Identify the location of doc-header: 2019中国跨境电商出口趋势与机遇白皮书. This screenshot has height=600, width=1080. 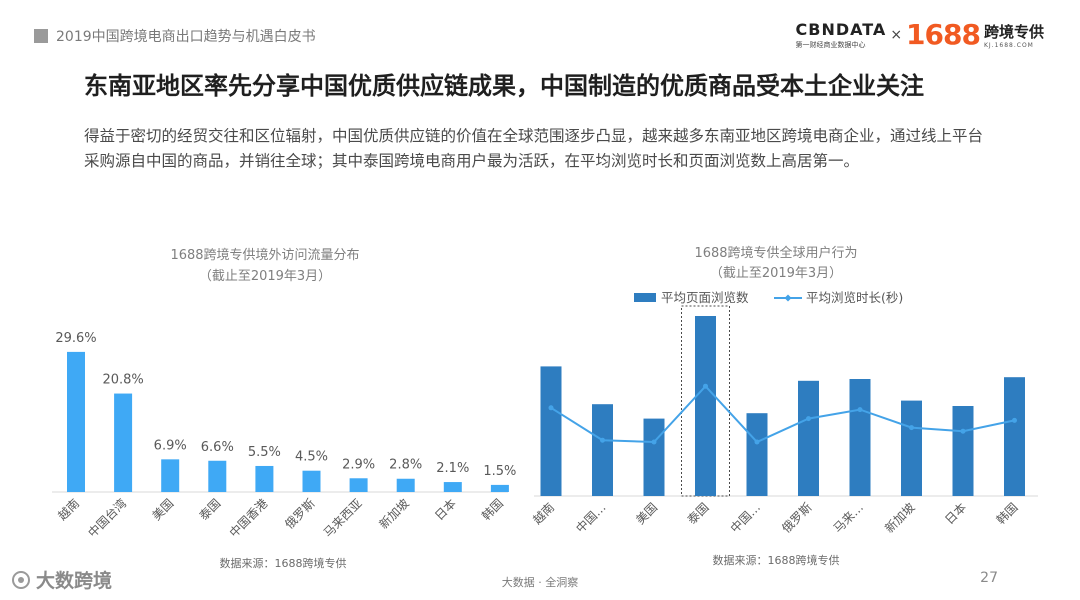
(175, 36).